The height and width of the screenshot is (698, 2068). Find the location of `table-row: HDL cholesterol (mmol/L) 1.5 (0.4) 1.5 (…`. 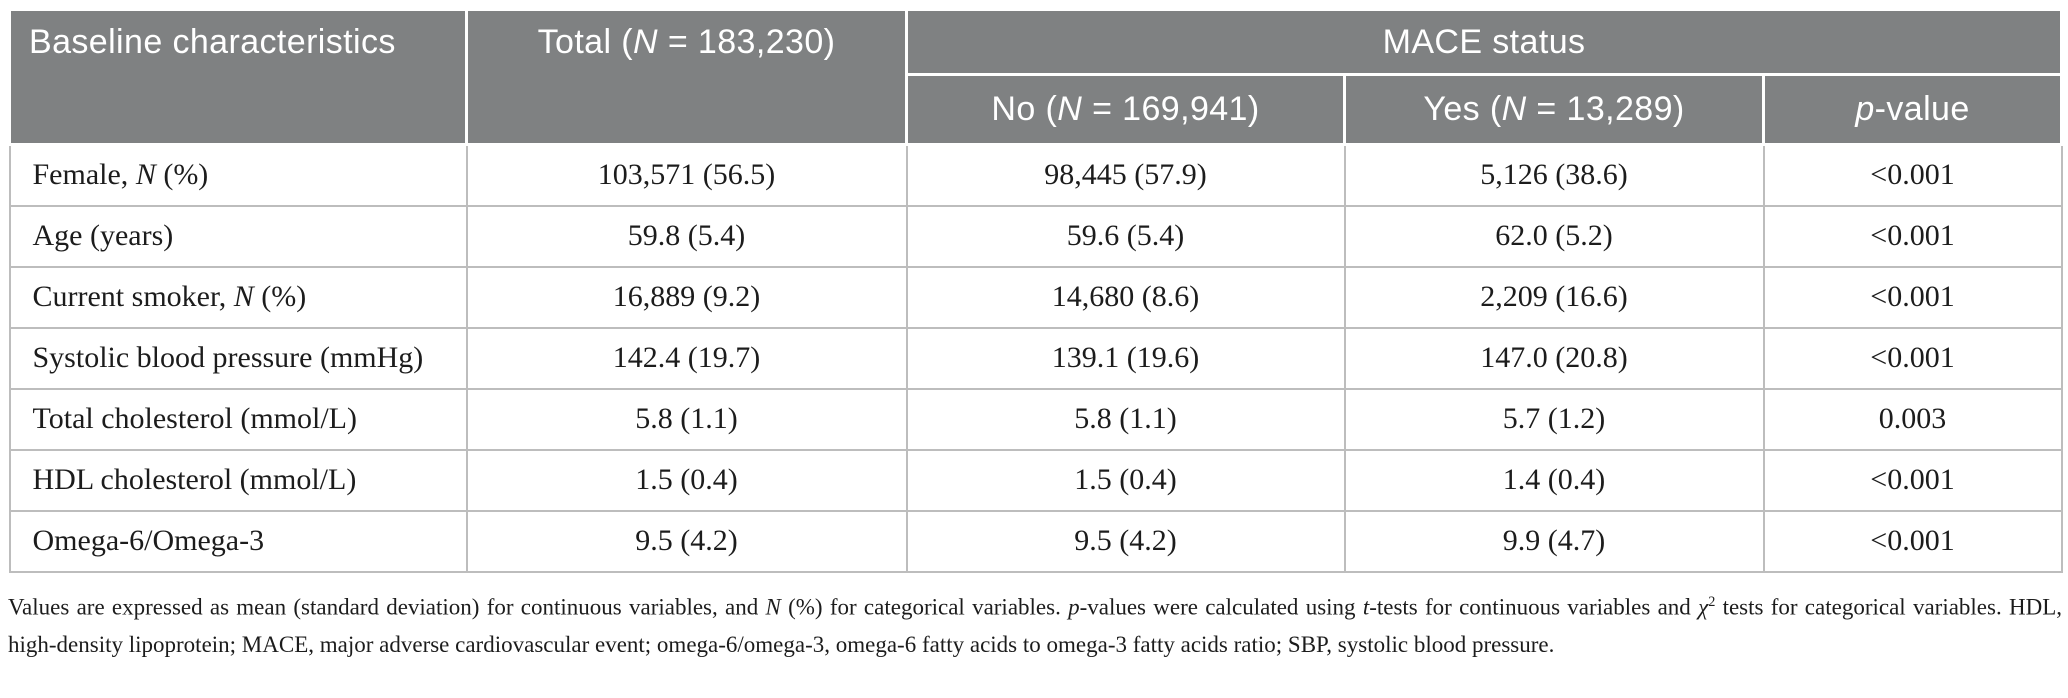

table-row: HDL cholesterol (mmol/L) 1.5 (0.4) 1.5 (… is located at coordinates (1035, 480).